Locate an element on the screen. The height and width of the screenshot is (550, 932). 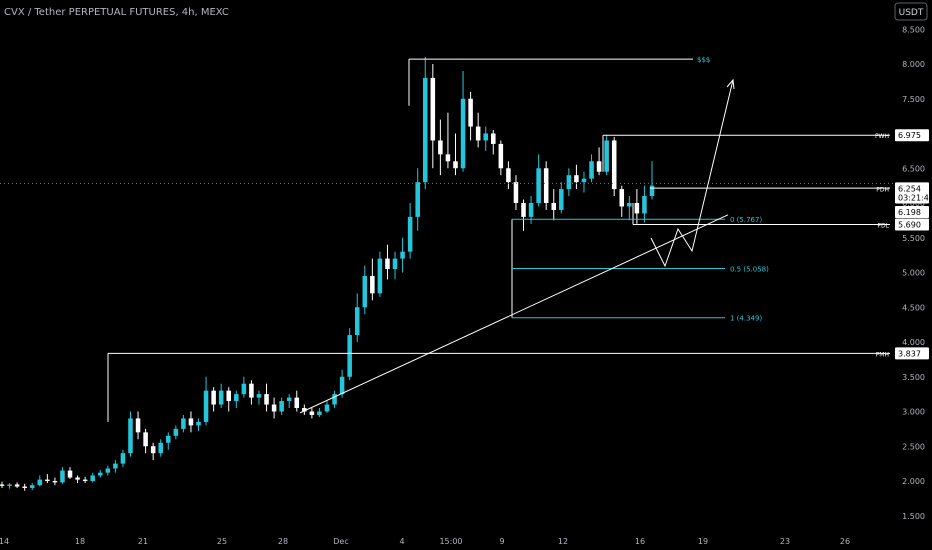
x-tick-label: 26 is located at coordinates (845, 541).